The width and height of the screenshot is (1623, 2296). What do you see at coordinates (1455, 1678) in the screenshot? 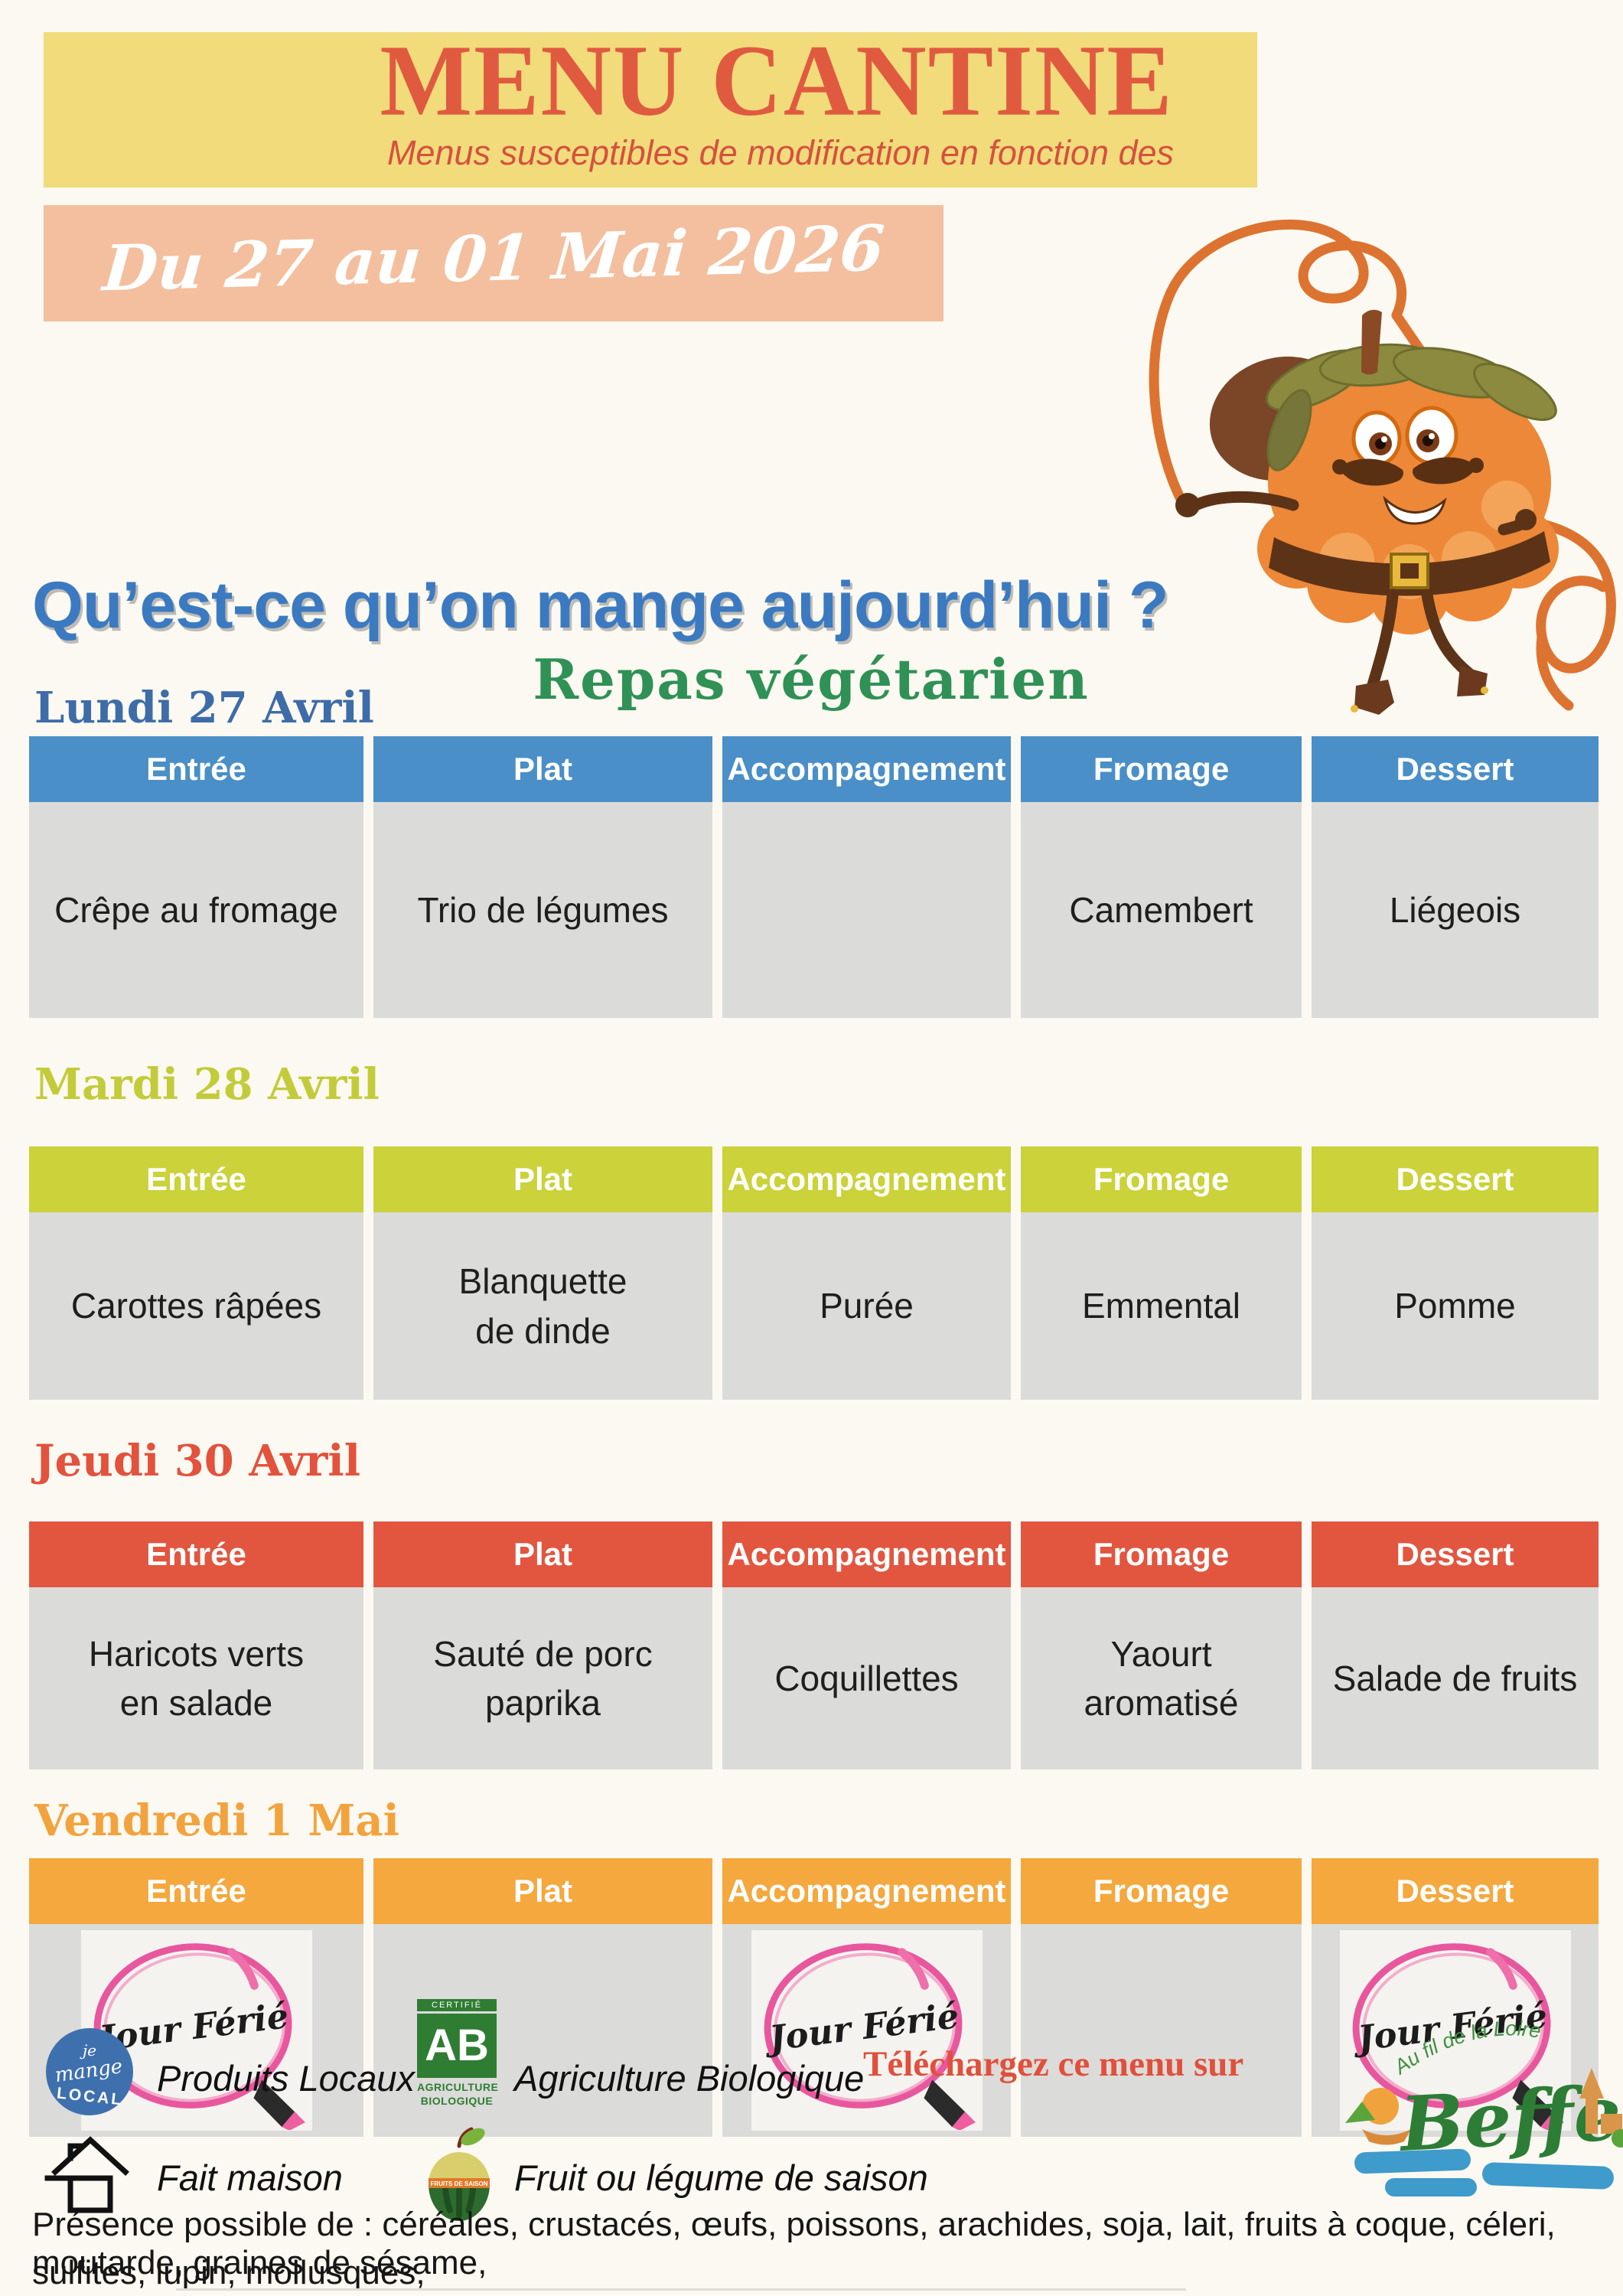
I see `menu-cell-thursday-dessert: Salade de fruits` at bounding box center [1455, 1678].